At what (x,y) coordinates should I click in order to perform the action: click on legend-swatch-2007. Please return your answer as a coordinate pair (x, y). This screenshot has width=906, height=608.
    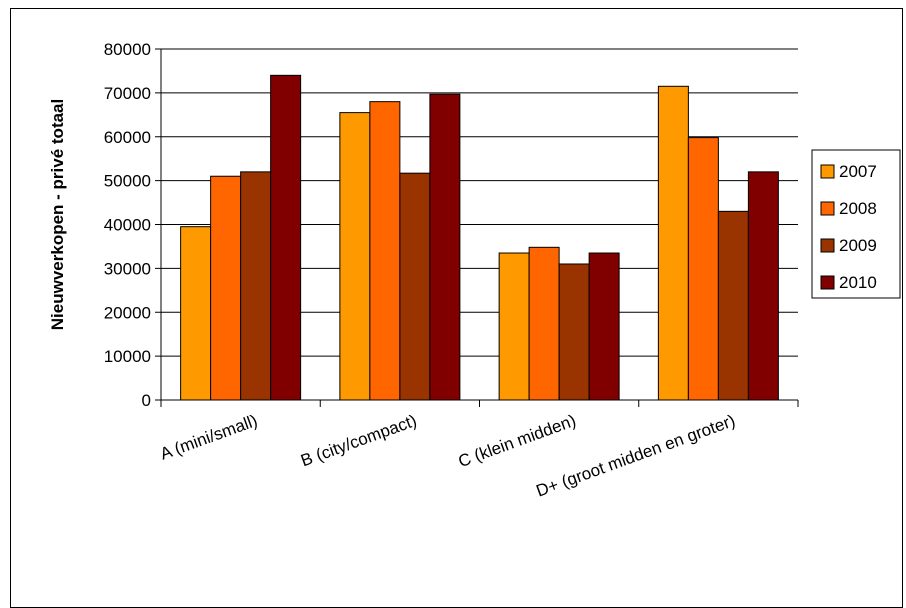
    Looking at the image, I should click on (827, 171).